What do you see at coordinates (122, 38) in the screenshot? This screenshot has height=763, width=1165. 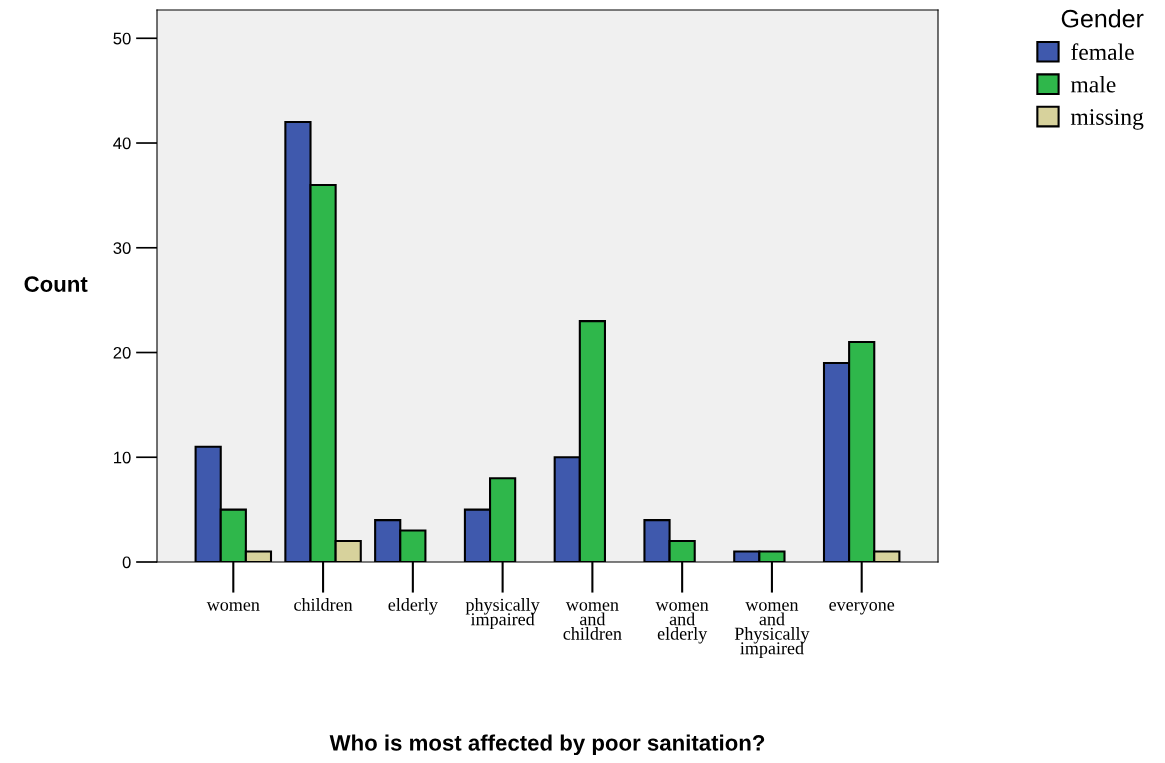 I see `y-tick-label: 50` at bounding box center [122, 38].